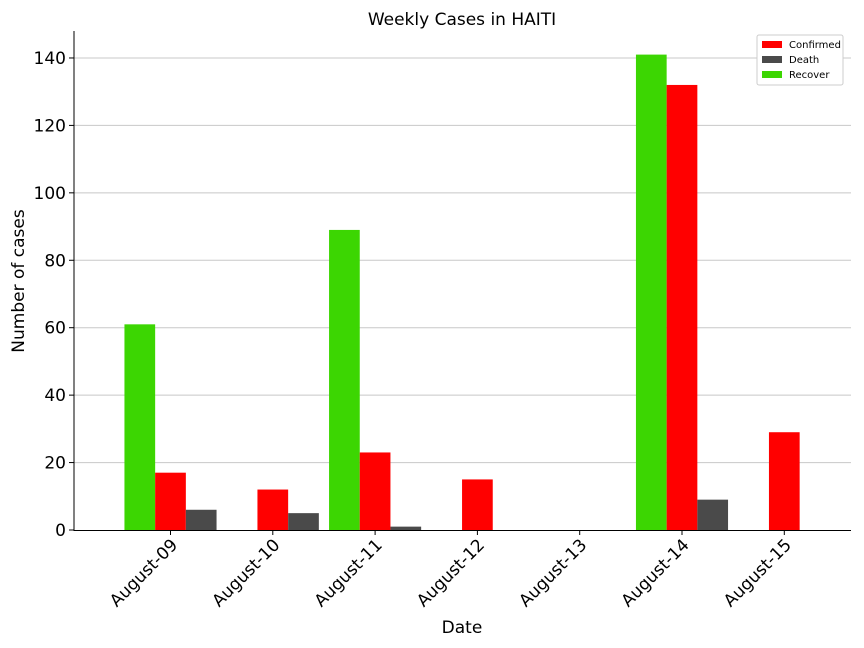  Describe the element at coordinates (55, 329) in the screenshot. I see `y-tick-label: 60` at that location.